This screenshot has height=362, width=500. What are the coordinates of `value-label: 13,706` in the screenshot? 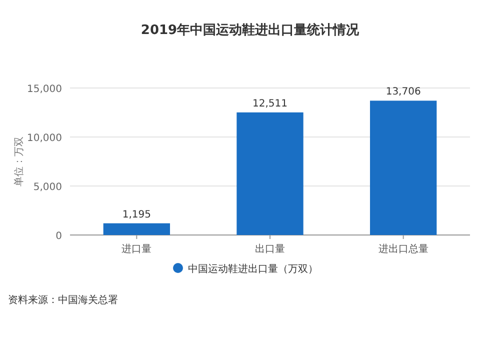 It's located at (403, 92).